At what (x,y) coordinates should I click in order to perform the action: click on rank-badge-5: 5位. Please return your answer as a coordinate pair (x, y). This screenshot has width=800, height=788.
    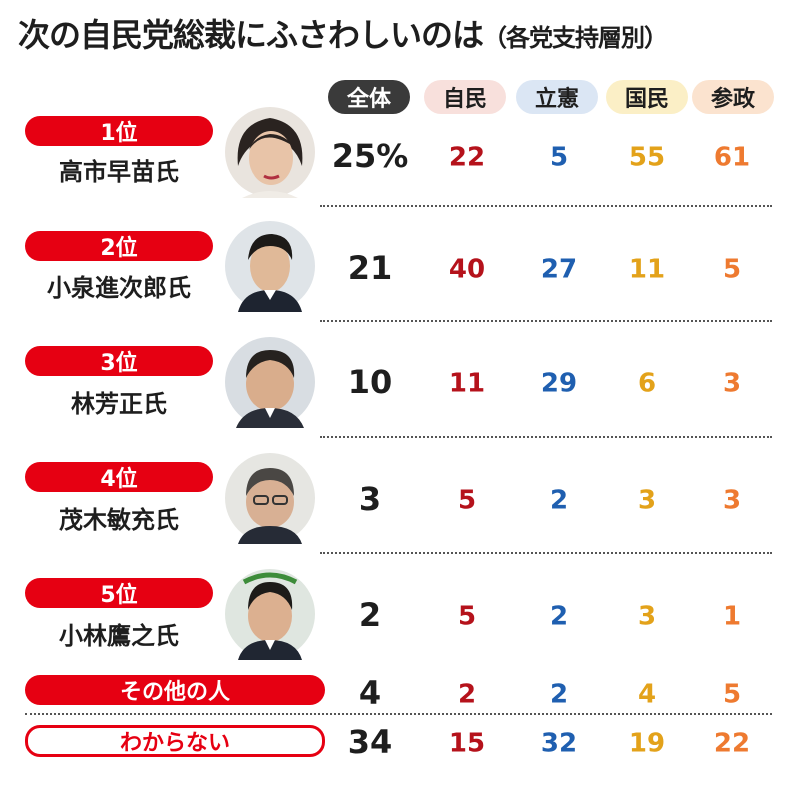
    Looking at the image, I should click on (119, 593).